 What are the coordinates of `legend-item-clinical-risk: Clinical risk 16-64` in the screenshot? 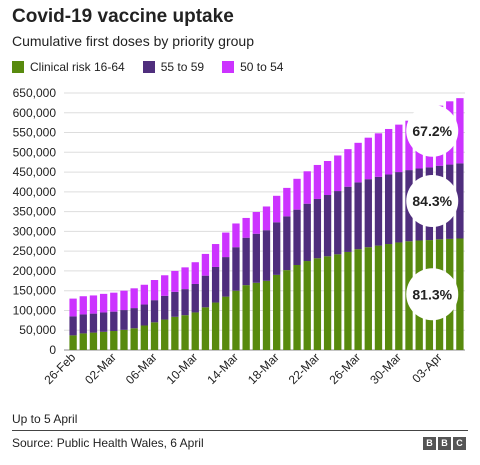 It's located at (68, 67).